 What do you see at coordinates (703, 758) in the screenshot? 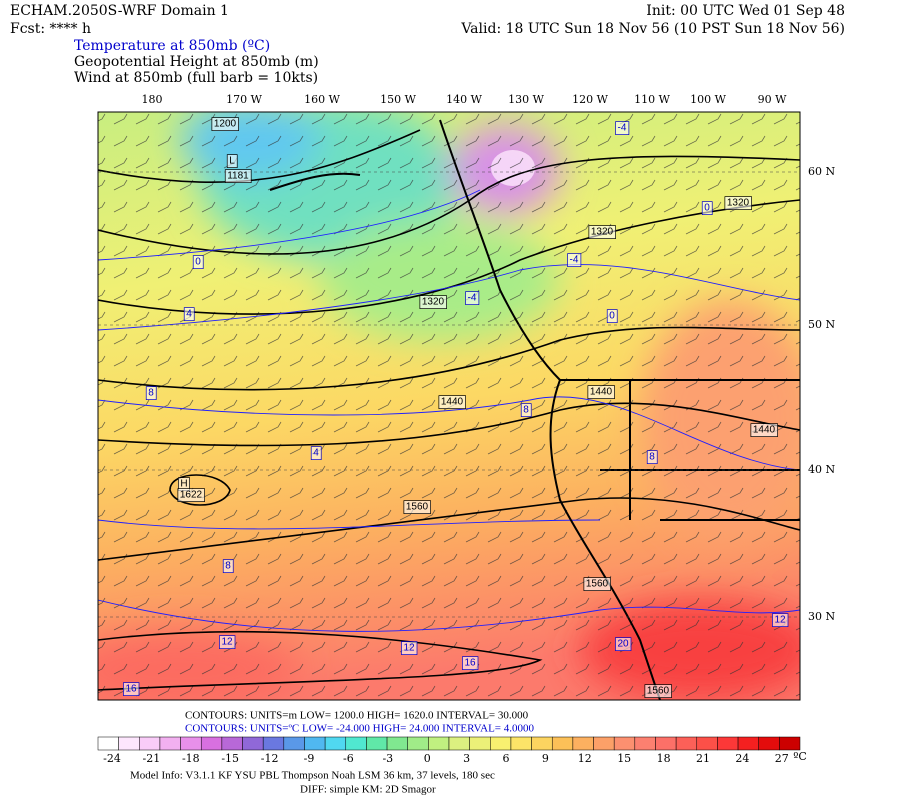
I see `colorbar-label: 21` at bounding box center [703, 758].